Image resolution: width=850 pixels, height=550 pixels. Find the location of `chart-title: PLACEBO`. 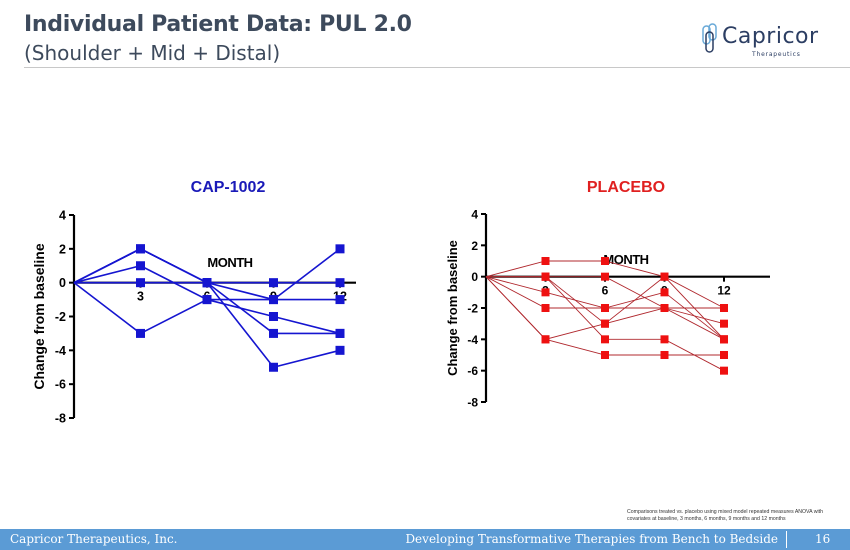

chart-title: PLACEBO is located at coordinates (626, 187).